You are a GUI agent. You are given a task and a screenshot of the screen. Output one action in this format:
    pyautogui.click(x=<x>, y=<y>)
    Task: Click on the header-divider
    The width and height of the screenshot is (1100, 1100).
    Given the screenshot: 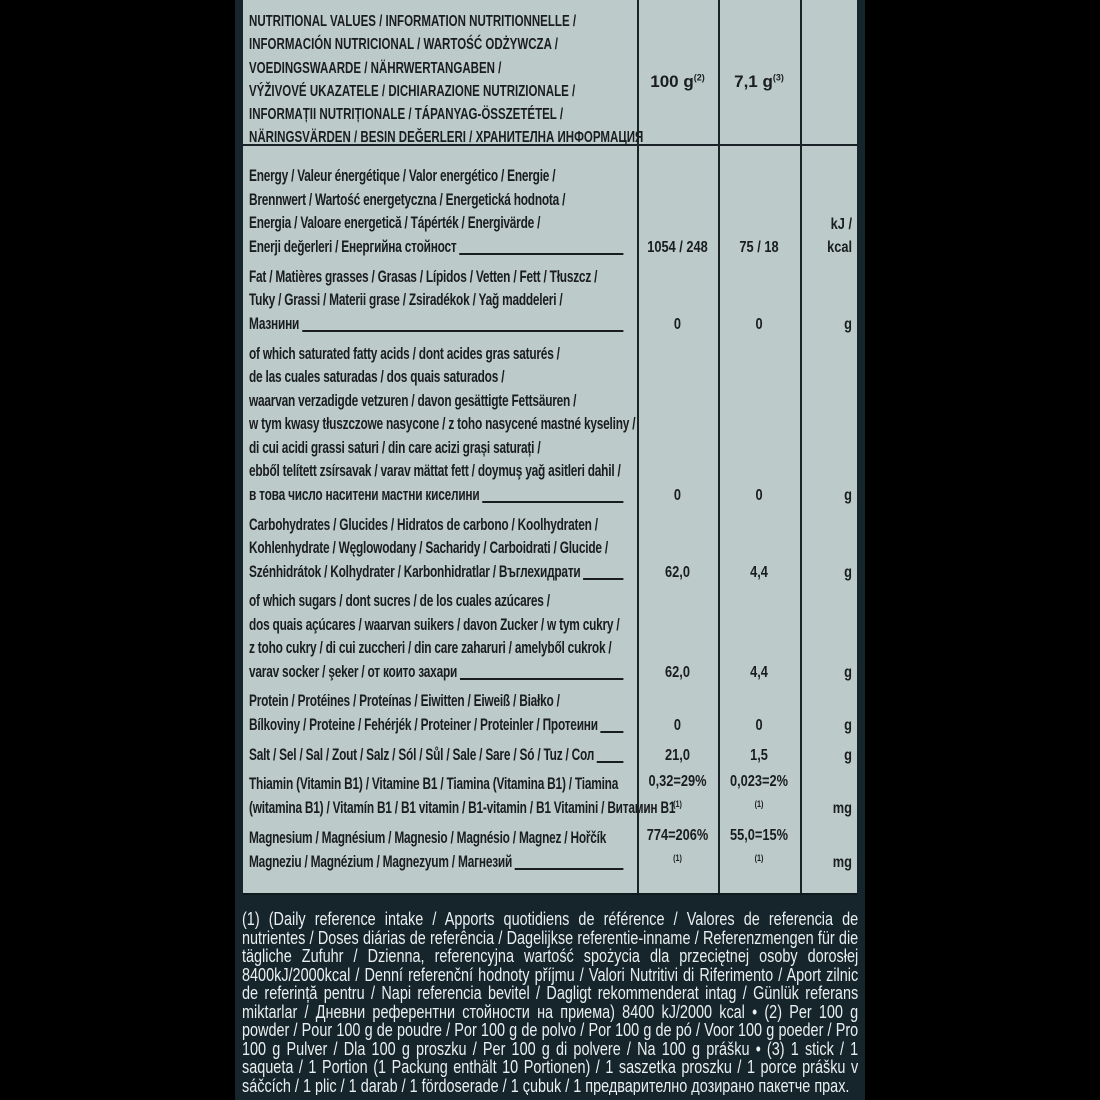 What is the action you would take?
    pyautogui.click(x=550, y=145)
    